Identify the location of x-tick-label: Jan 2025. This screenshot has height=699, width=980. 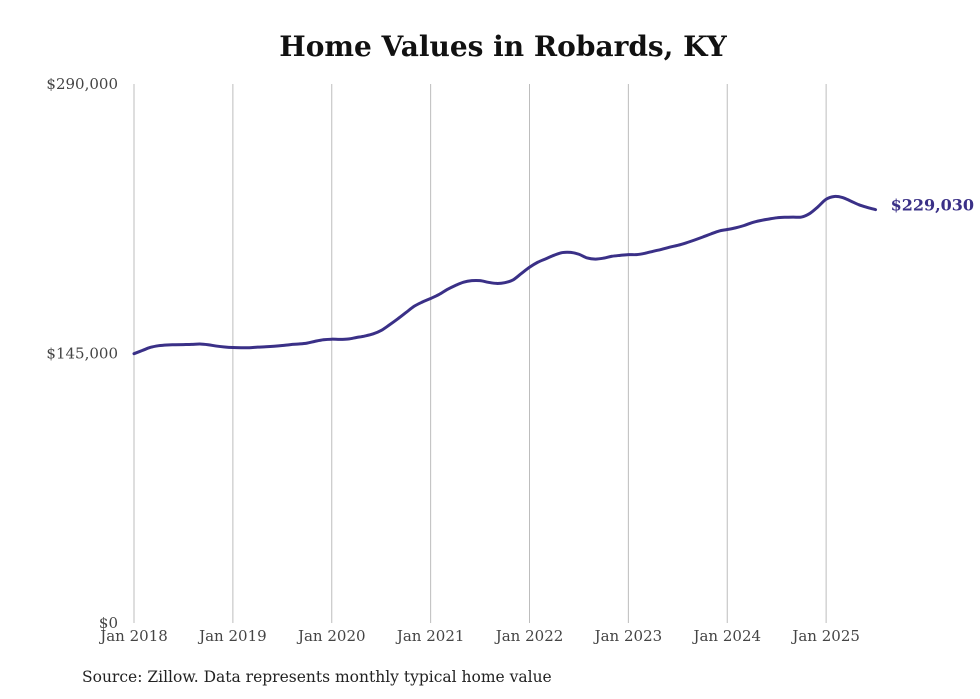
(825, 636).